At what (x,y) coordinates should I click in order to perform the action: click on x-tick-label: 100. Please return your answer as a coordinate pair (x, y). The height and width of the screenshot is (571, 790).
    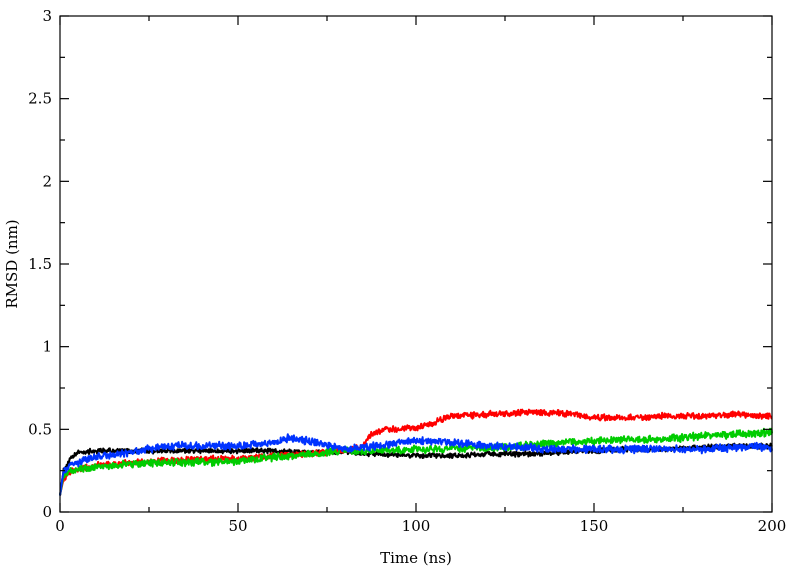
    Looking at the image, I should click on (416, 526).